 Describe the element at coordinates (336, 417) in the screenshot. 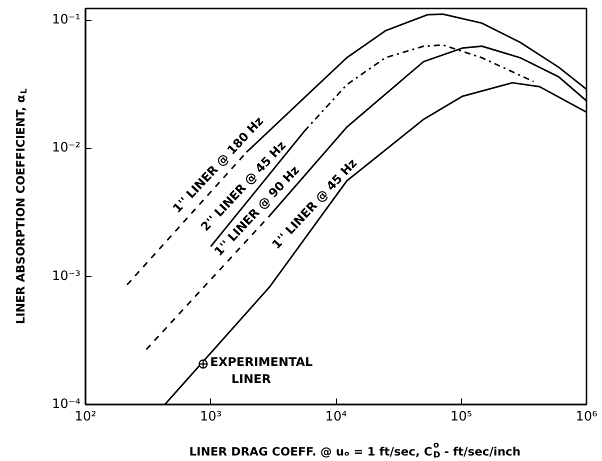

I see `x-tick-label: 10⁴` at that location.